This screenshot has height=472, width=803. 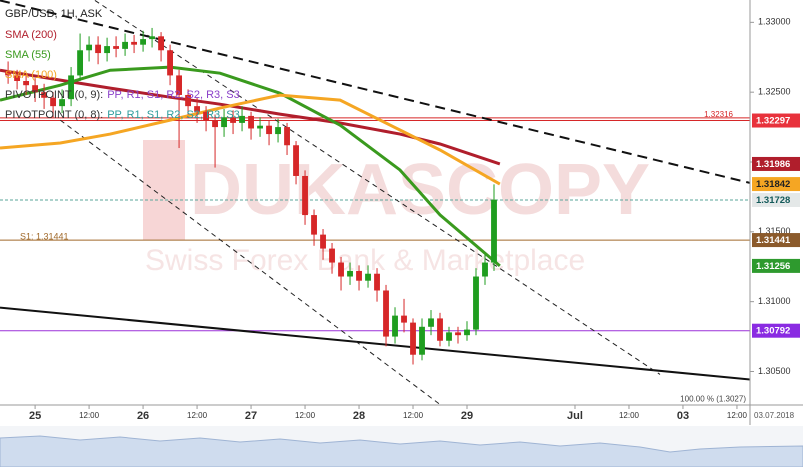 I want to click on date-label: 03.07.2018, so click(x=774, y=415).